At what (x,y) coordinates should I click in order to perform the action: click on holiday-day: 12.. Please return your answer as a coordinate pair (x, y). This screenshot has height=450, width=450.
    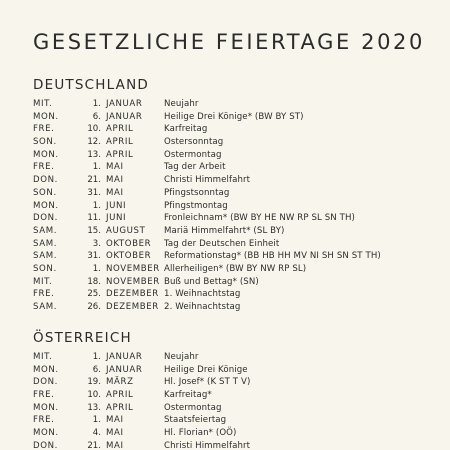
    Looking at the image, I should click on (94, 142).